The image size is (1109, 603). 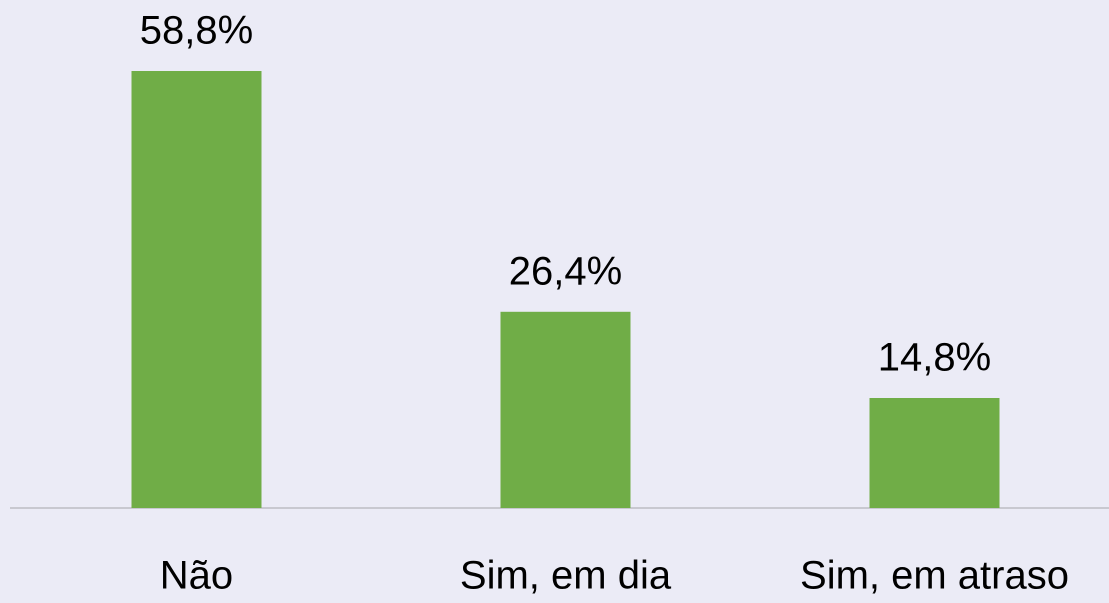 I want to click on value-label: 58,8%, so click(x=196, y=31).